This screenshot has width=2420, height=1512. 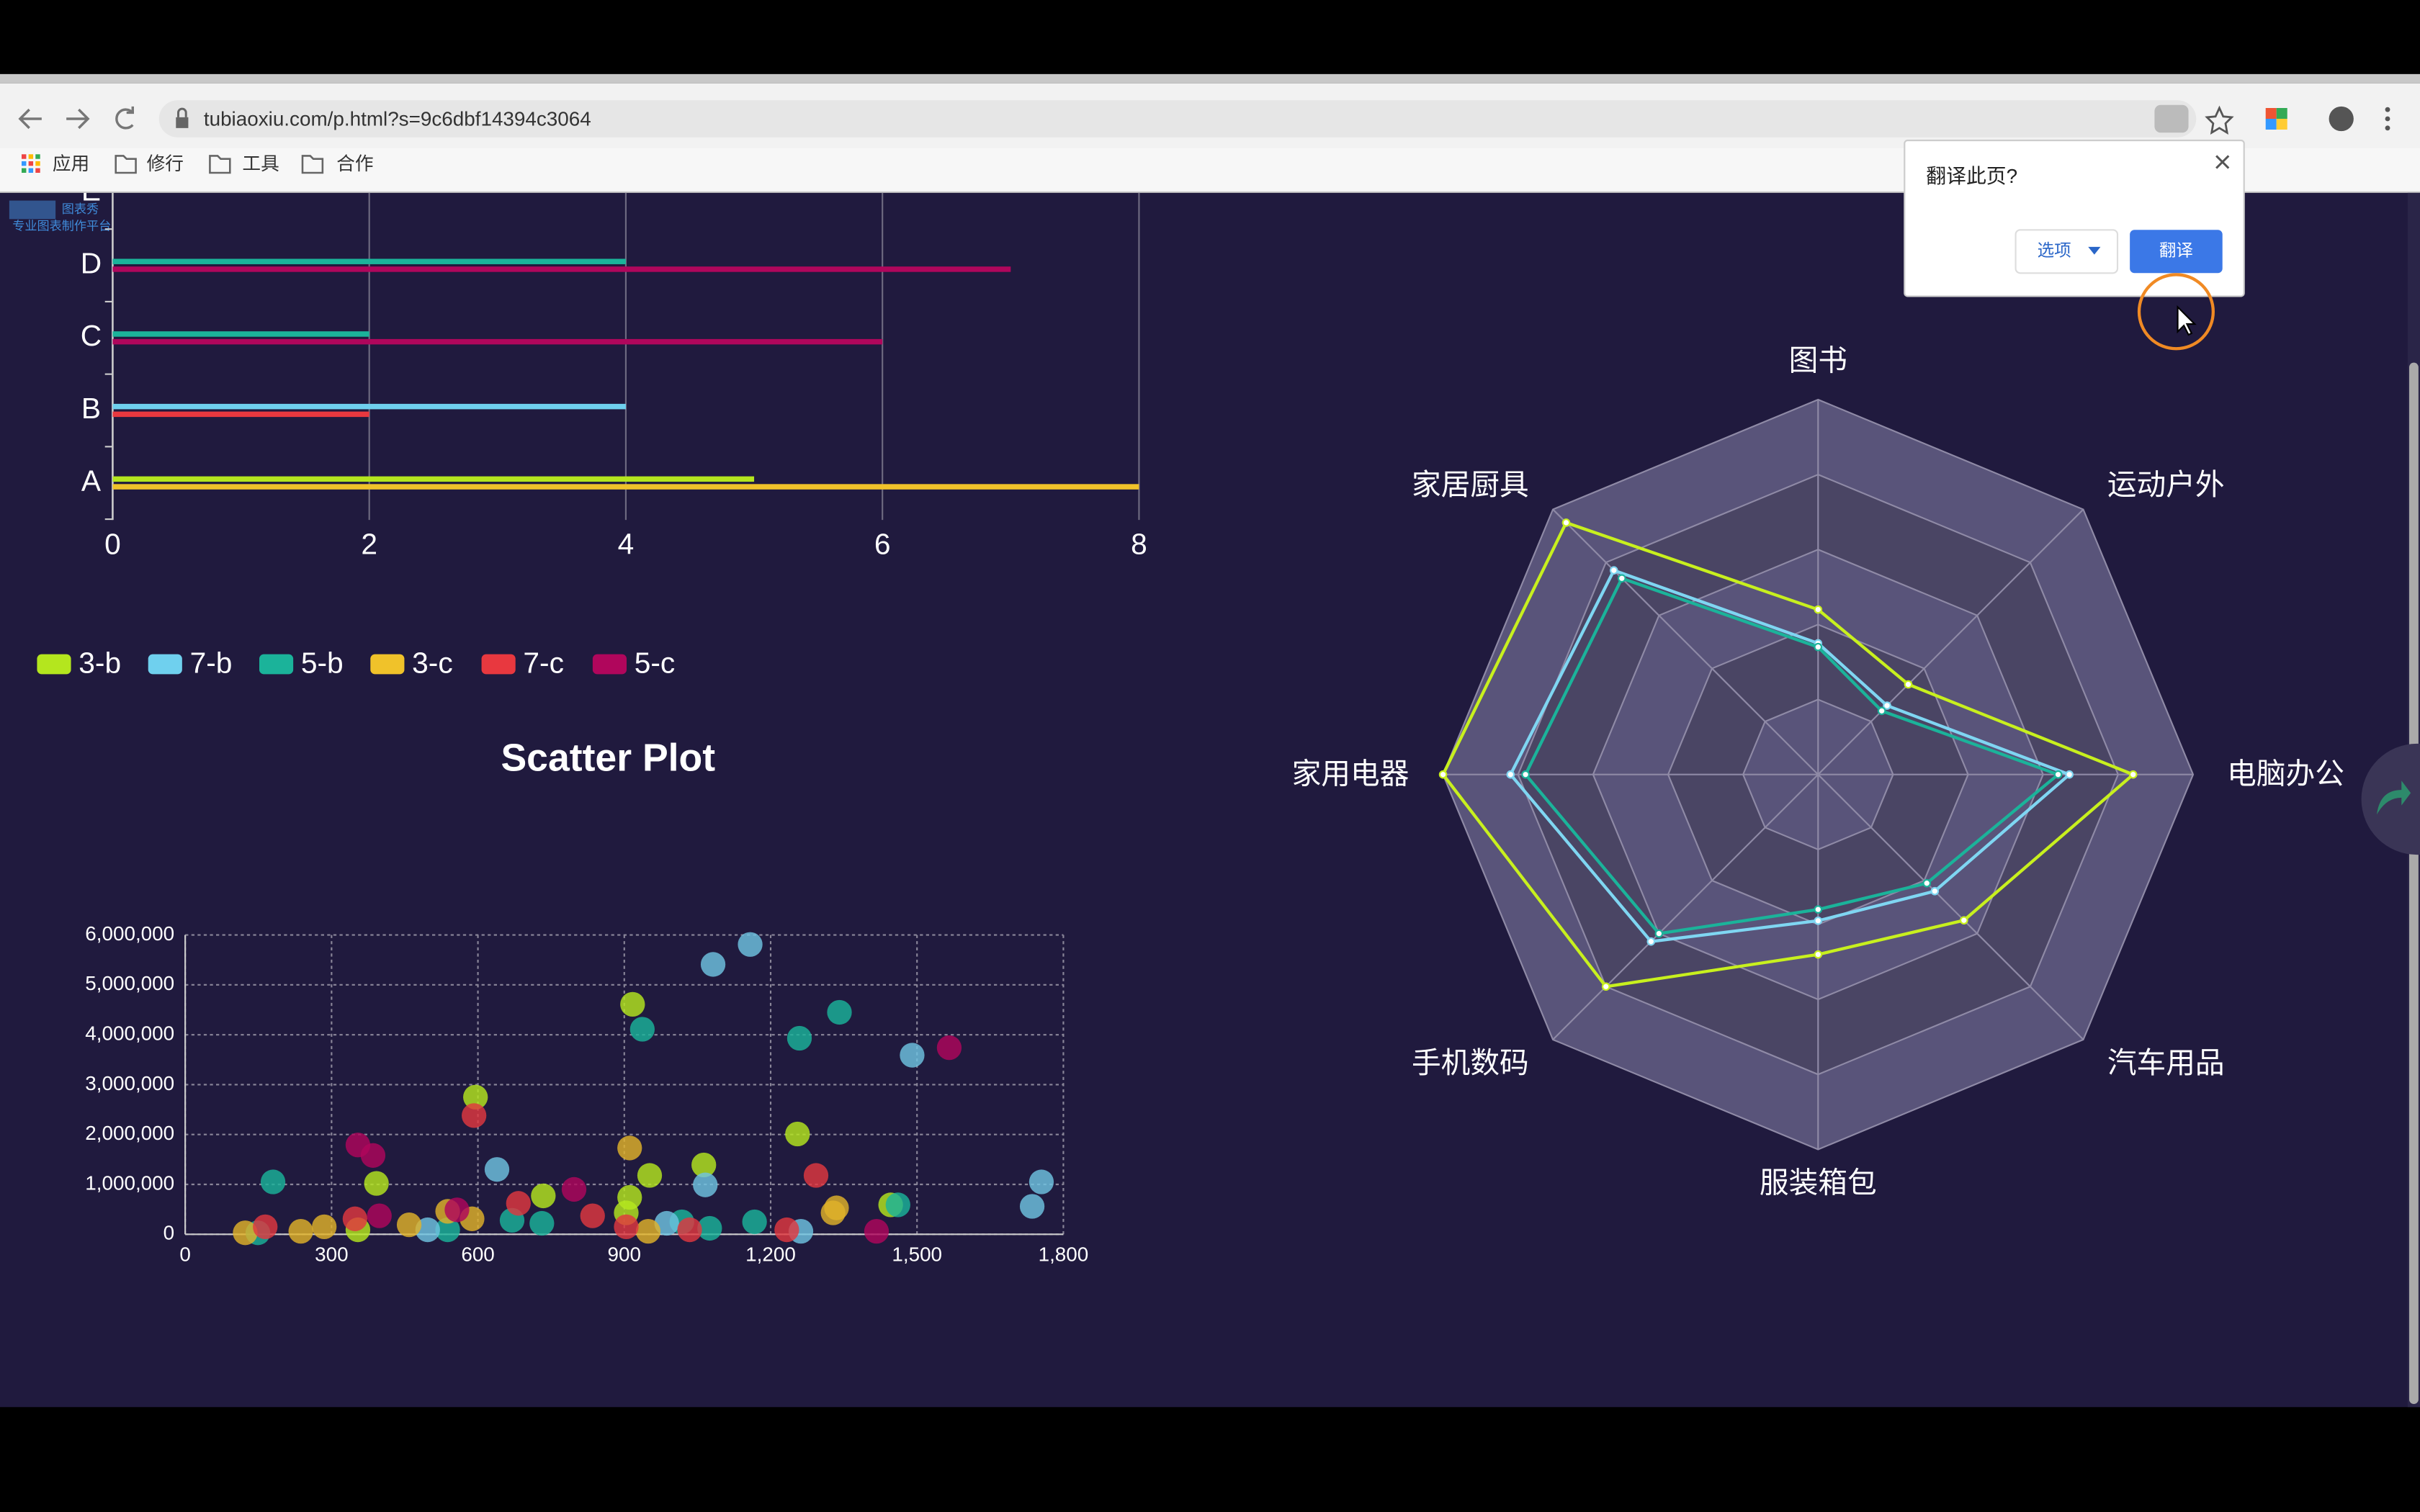 What do you see at coordinates (2387, 119) in the screenshot?
I see `menu-icon` at bounding box center [2387, 119].